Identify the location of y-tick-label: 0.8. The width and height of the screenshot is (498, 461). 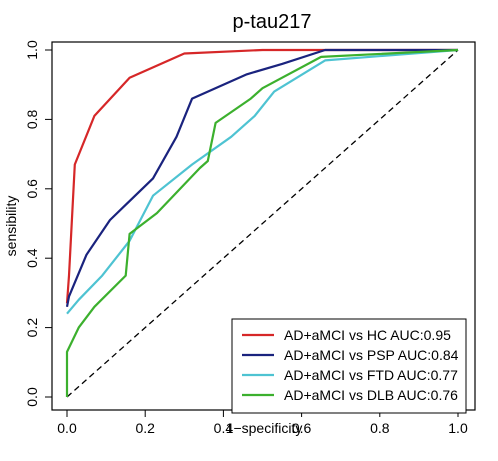
(32, 119).